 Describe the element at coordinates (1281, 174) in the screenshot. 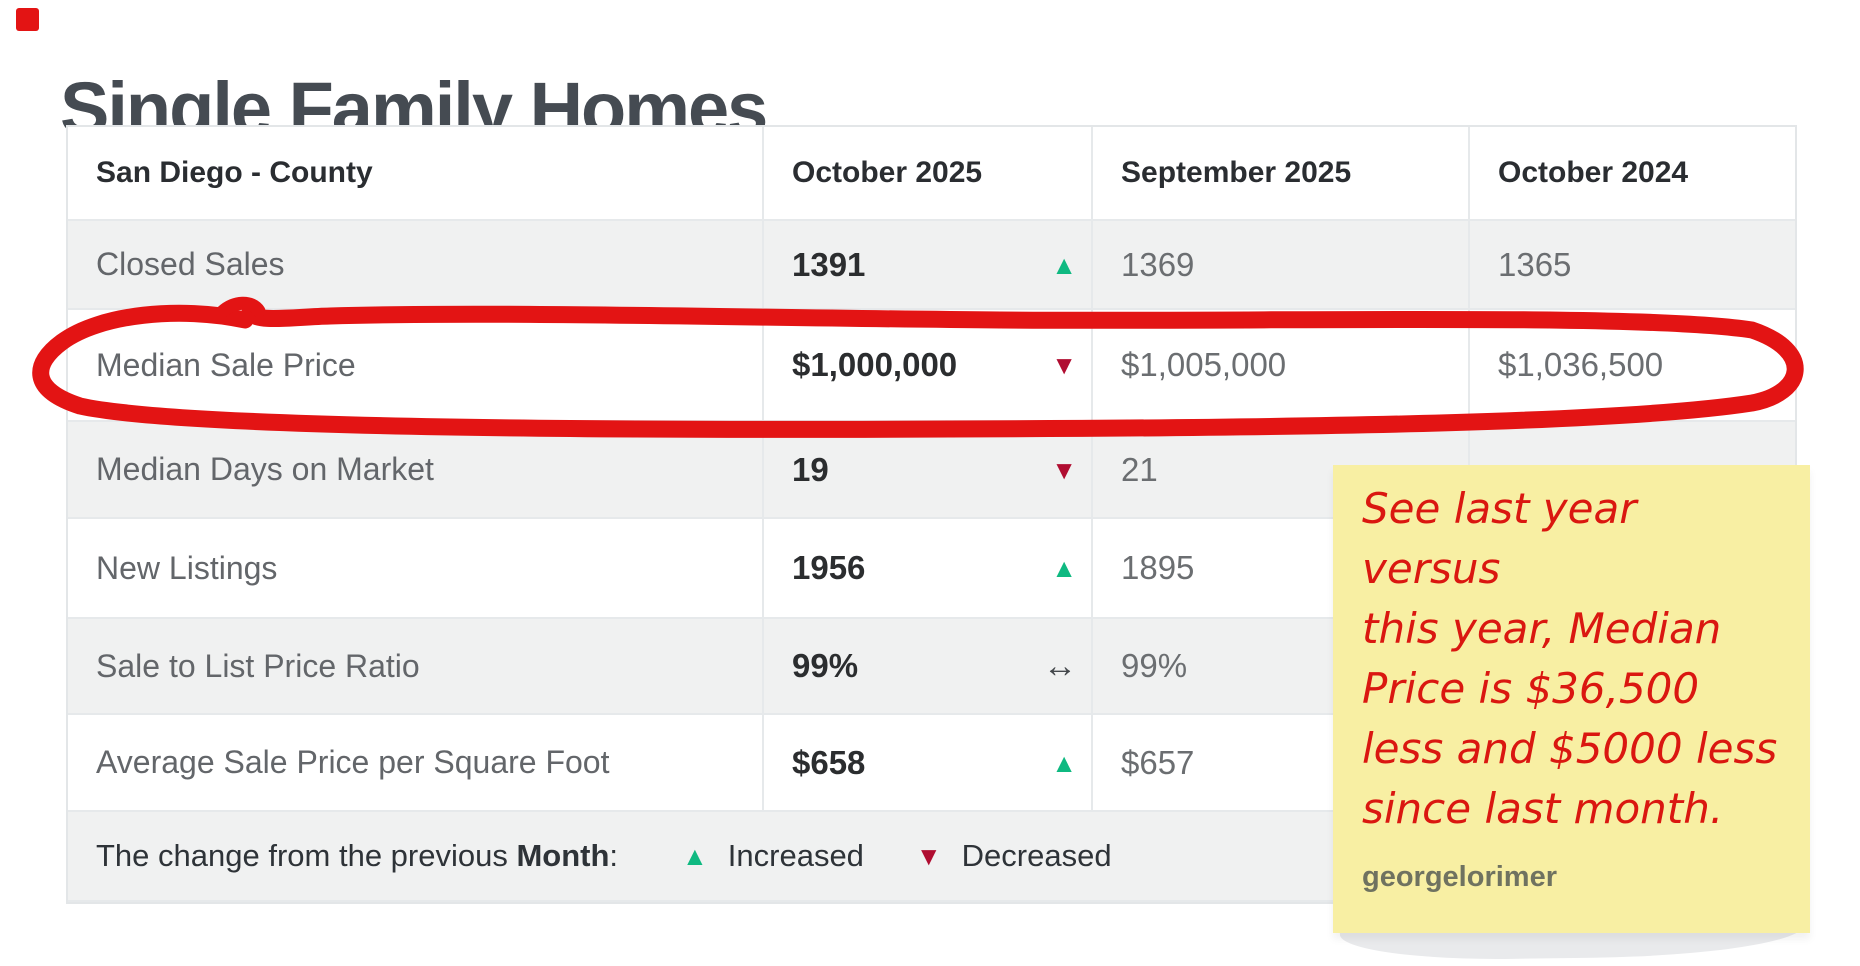

I see `table-header-previous-month: September 2025` at that location.